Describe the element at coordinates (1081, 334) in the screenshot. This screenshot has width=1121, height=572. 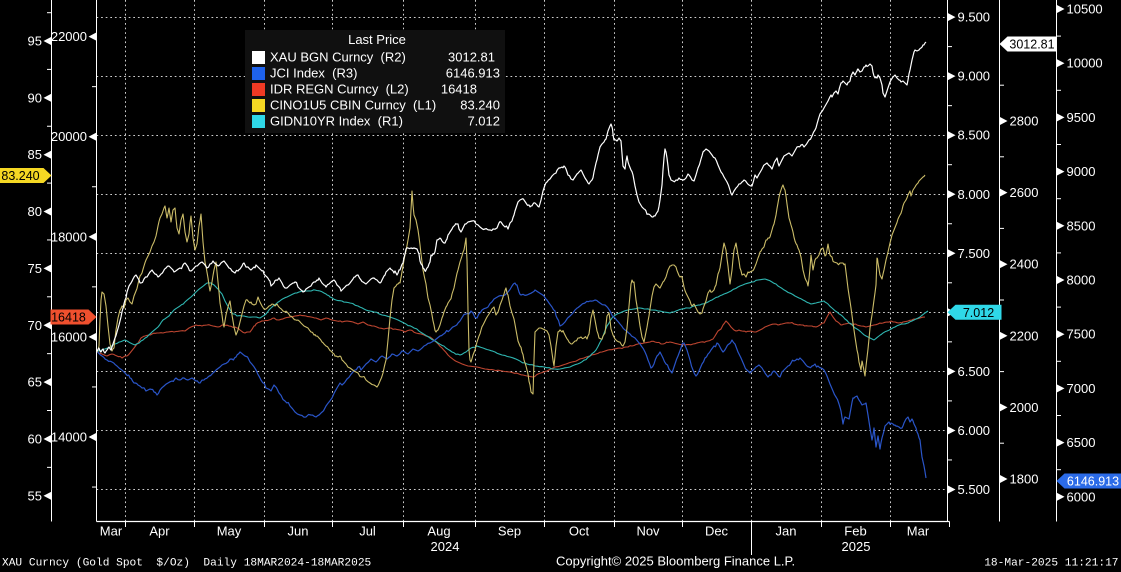
I see `svg-text: 7500` at that location.